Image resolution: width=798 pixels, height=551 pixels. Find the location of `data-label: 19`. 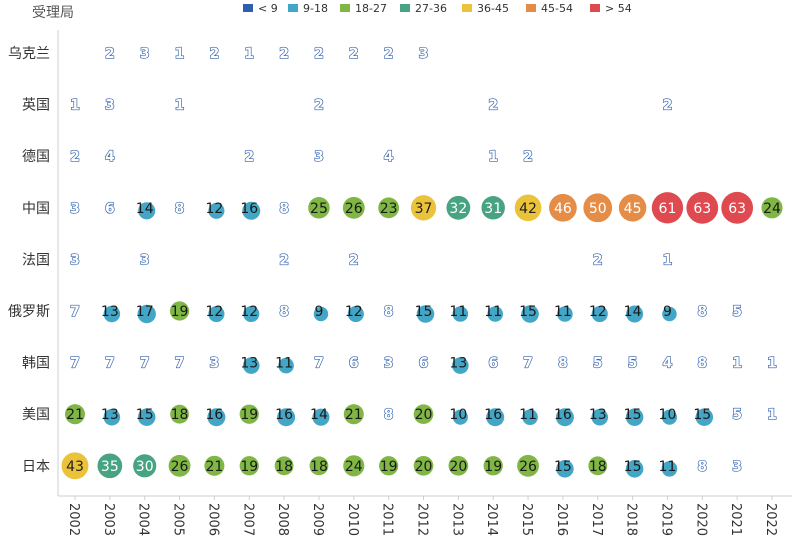

data-label: 19 is located at coordinates (249, 415).